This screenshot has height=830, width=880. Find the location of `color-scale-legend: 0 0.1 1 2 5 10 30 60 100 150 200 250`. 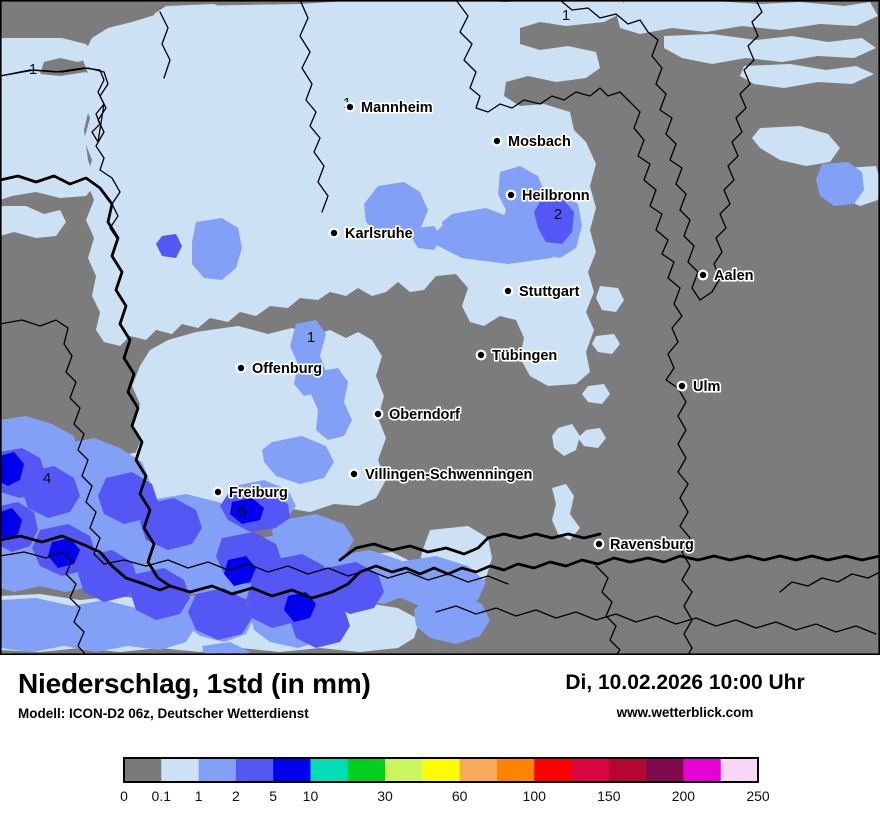

color-scale-legend: 0 0.1 1 2 5 10 30 60 100 150 200 250 is located at coordinates (440, 787).